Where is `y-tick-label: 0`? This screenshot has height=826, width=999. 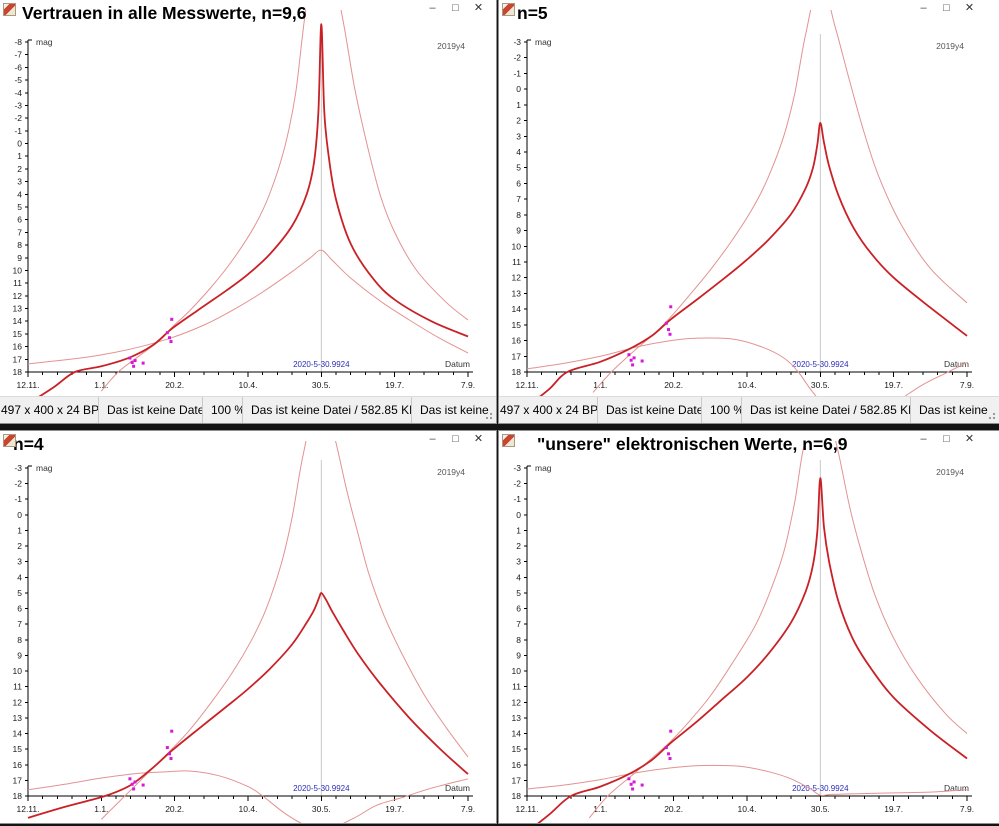
y-tick-label: 0 is located at coordinates (518, 515).